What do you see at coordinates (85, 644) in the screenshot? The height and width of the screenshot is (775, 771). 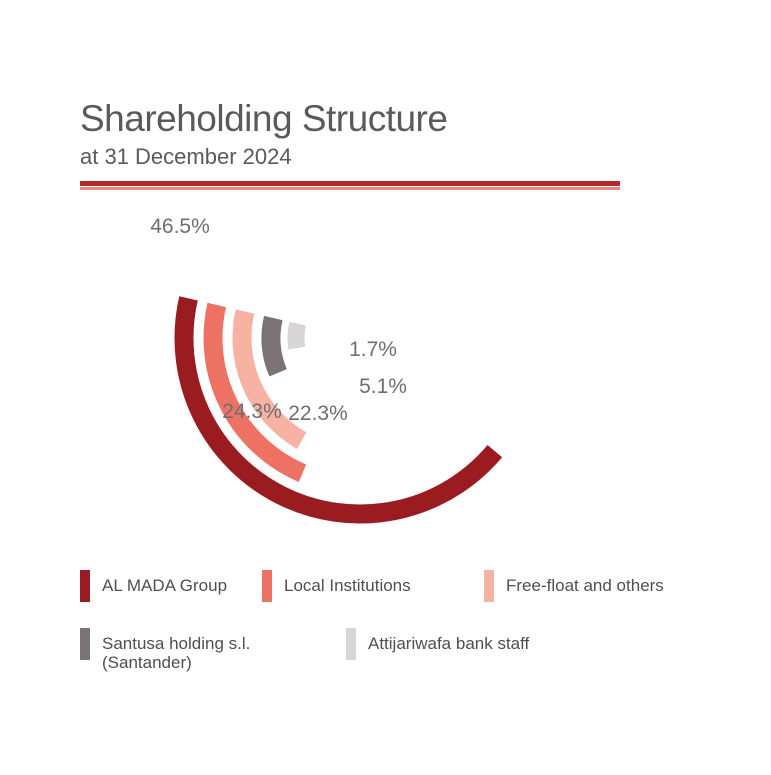 I see `legend-swatch-santusa` at bounding box center [85, 644].